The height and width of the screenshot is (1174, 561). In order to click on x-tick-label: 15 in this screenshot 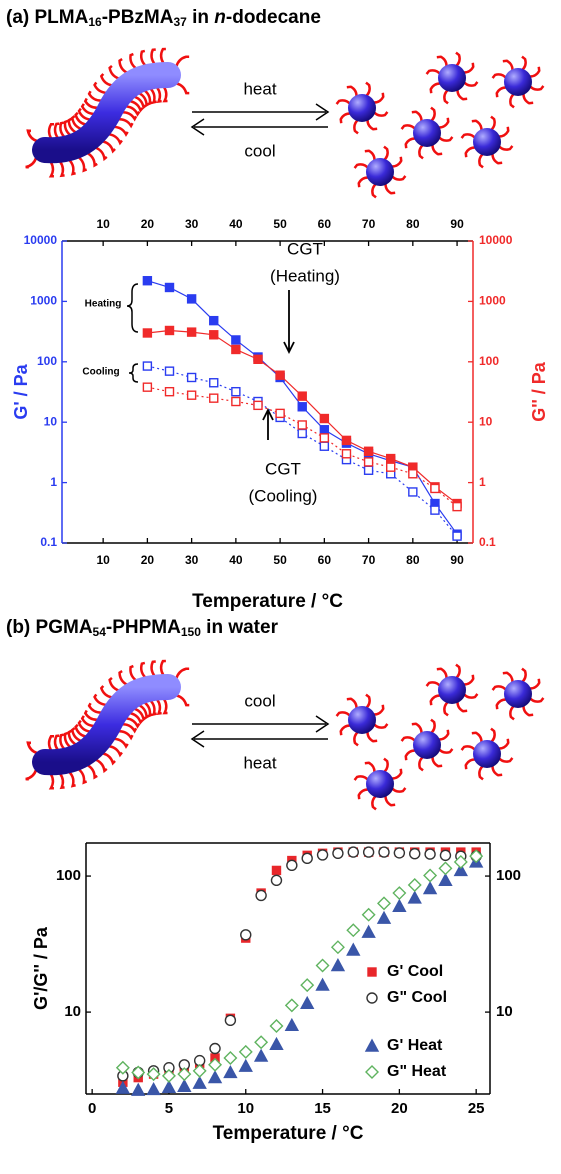, I will do `click(322, 1108)`.